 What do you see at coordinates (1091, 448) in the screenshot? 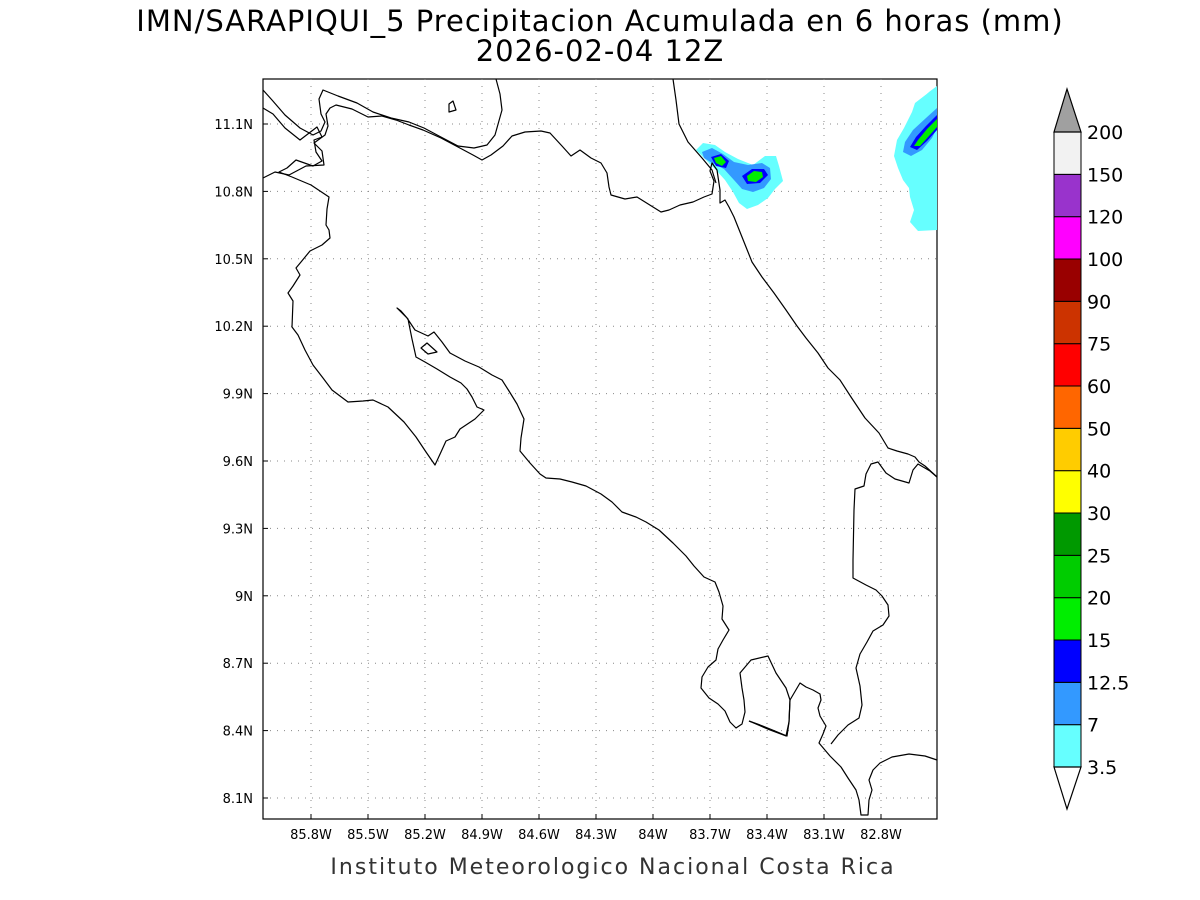
I see `colorbar: 3.5 7 12.5 15 20 25 30 40 50 60 75 90 100 120 150 200` at bounding box center [1091, 448].